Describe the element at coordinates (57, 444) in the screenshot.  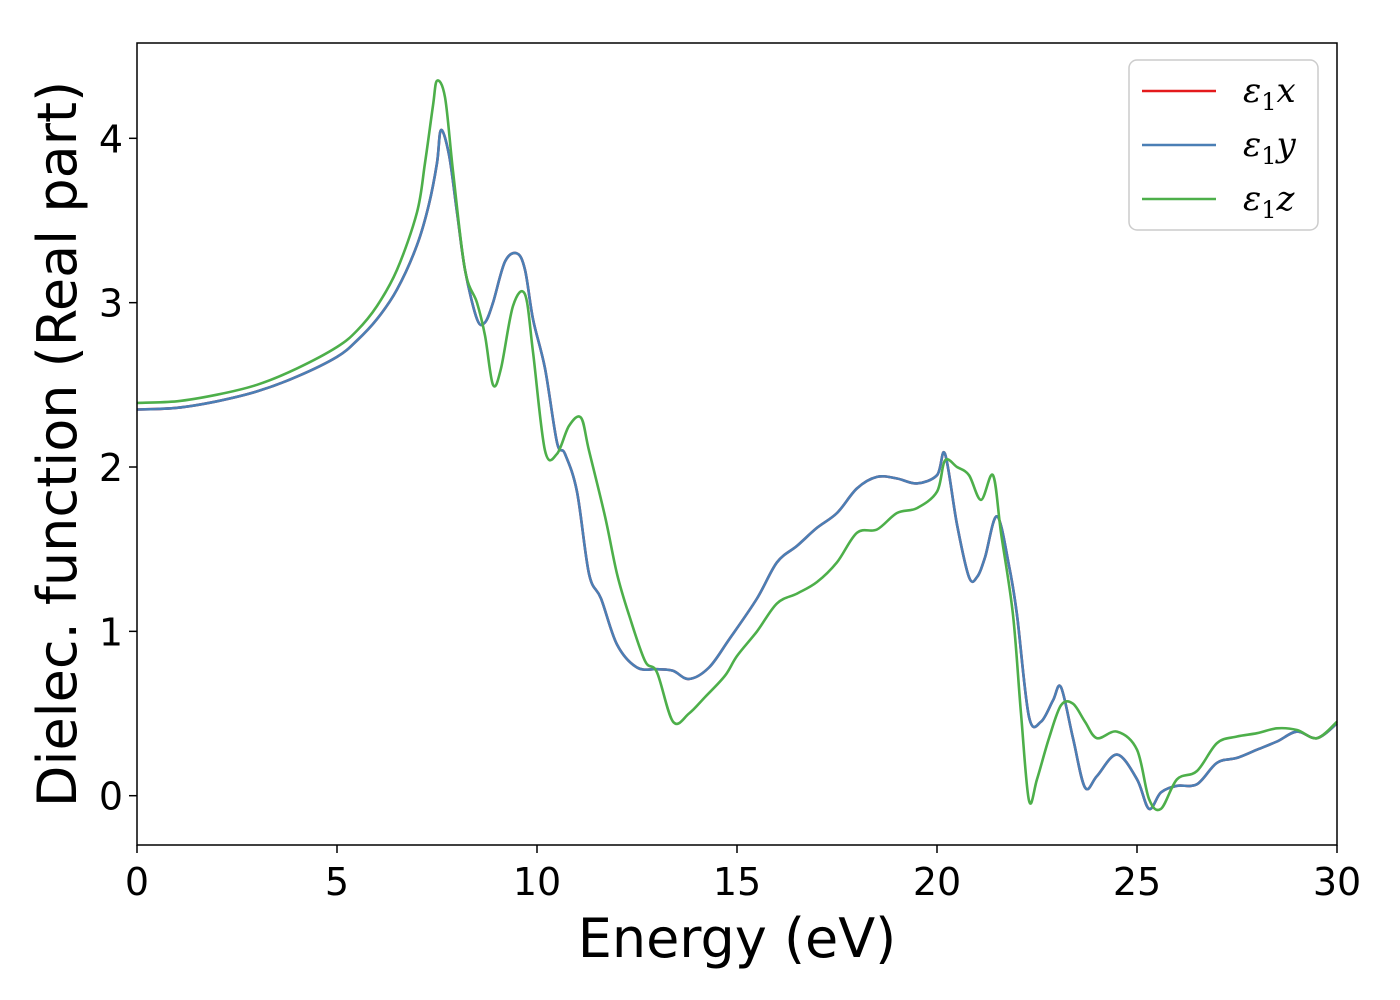
I see `y-axis-label: Dielec. function (Real part)` at that location.